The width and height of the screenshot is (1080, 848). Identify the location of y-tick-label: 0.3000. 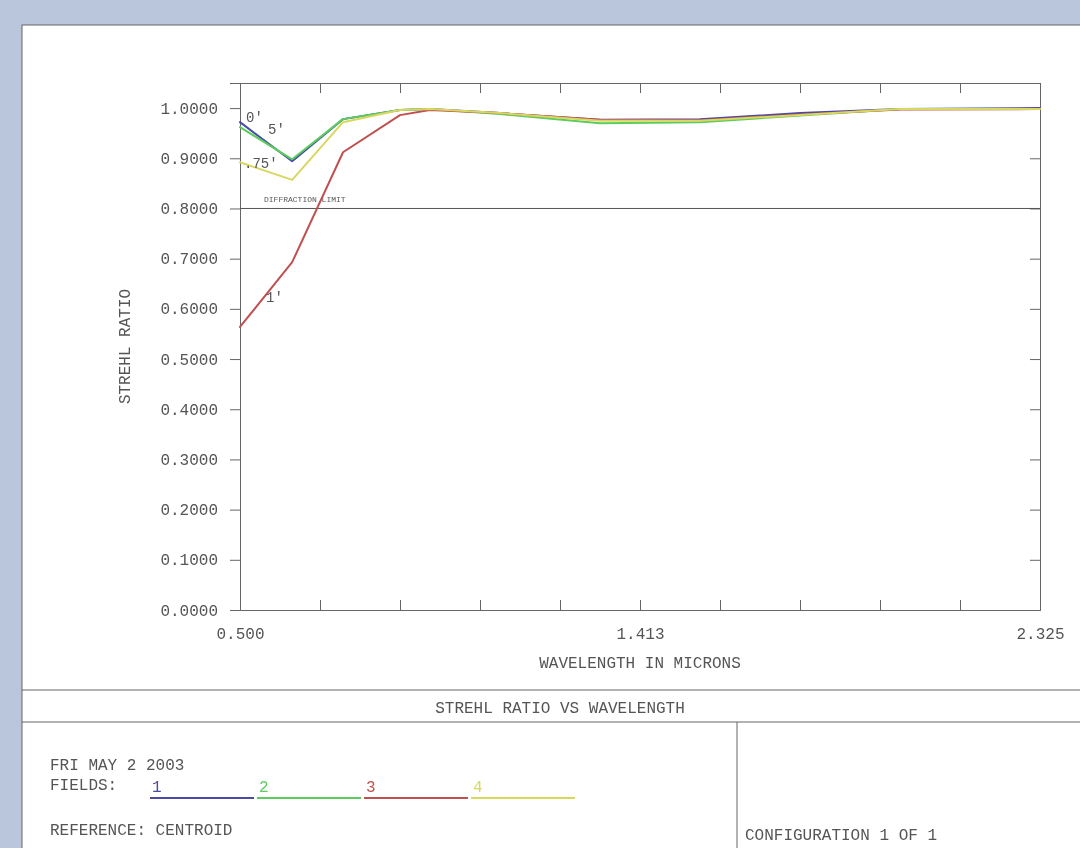
(189, 461).